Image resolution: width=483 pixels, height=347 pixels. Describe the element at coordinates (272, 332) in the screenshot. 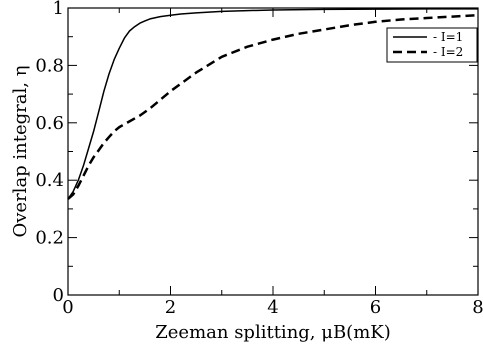

I see `x-axis-label: Zeeman splitting, μB(mK)` at that location.